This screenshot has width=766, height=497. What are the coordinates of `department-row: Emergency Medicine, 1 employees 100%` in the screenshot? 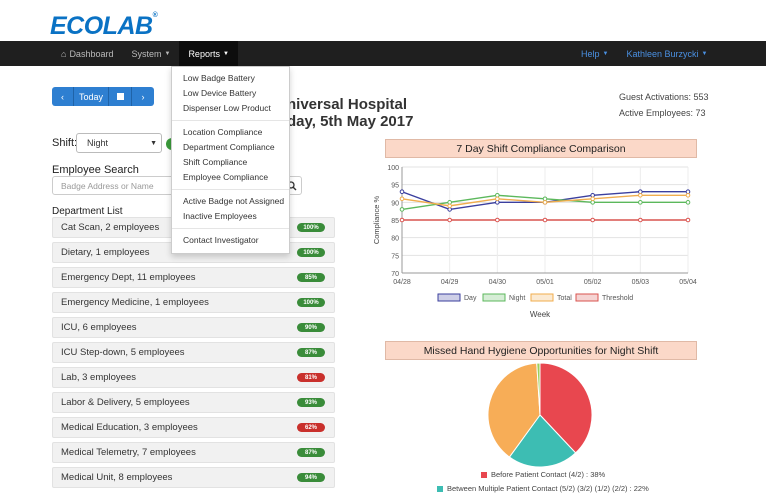 It's located at (193, 302).